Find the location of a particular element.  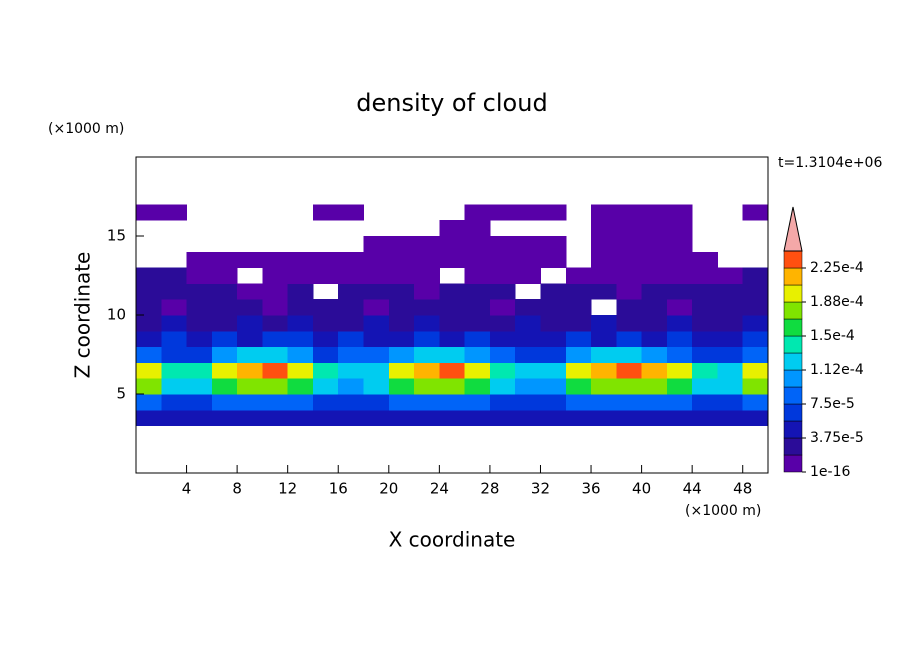

x-tick-label: 20 is located at coordinates (388, 489).